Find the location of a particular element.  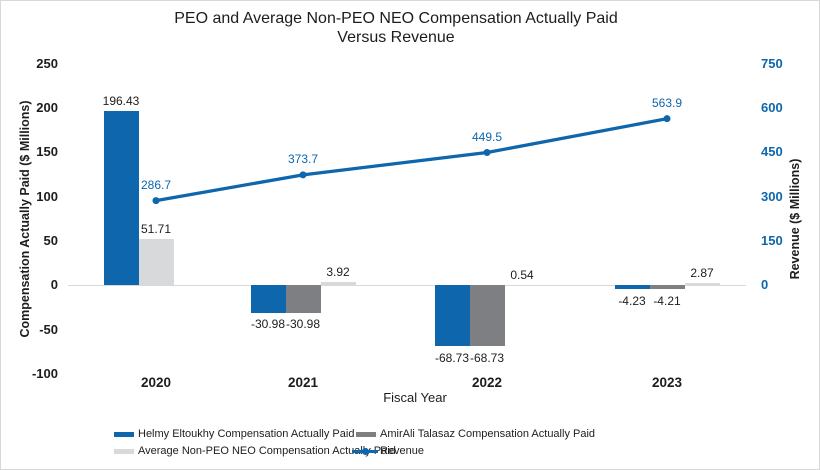

y2-axis-tick-label: 300 is located at coordinates (772, 196).